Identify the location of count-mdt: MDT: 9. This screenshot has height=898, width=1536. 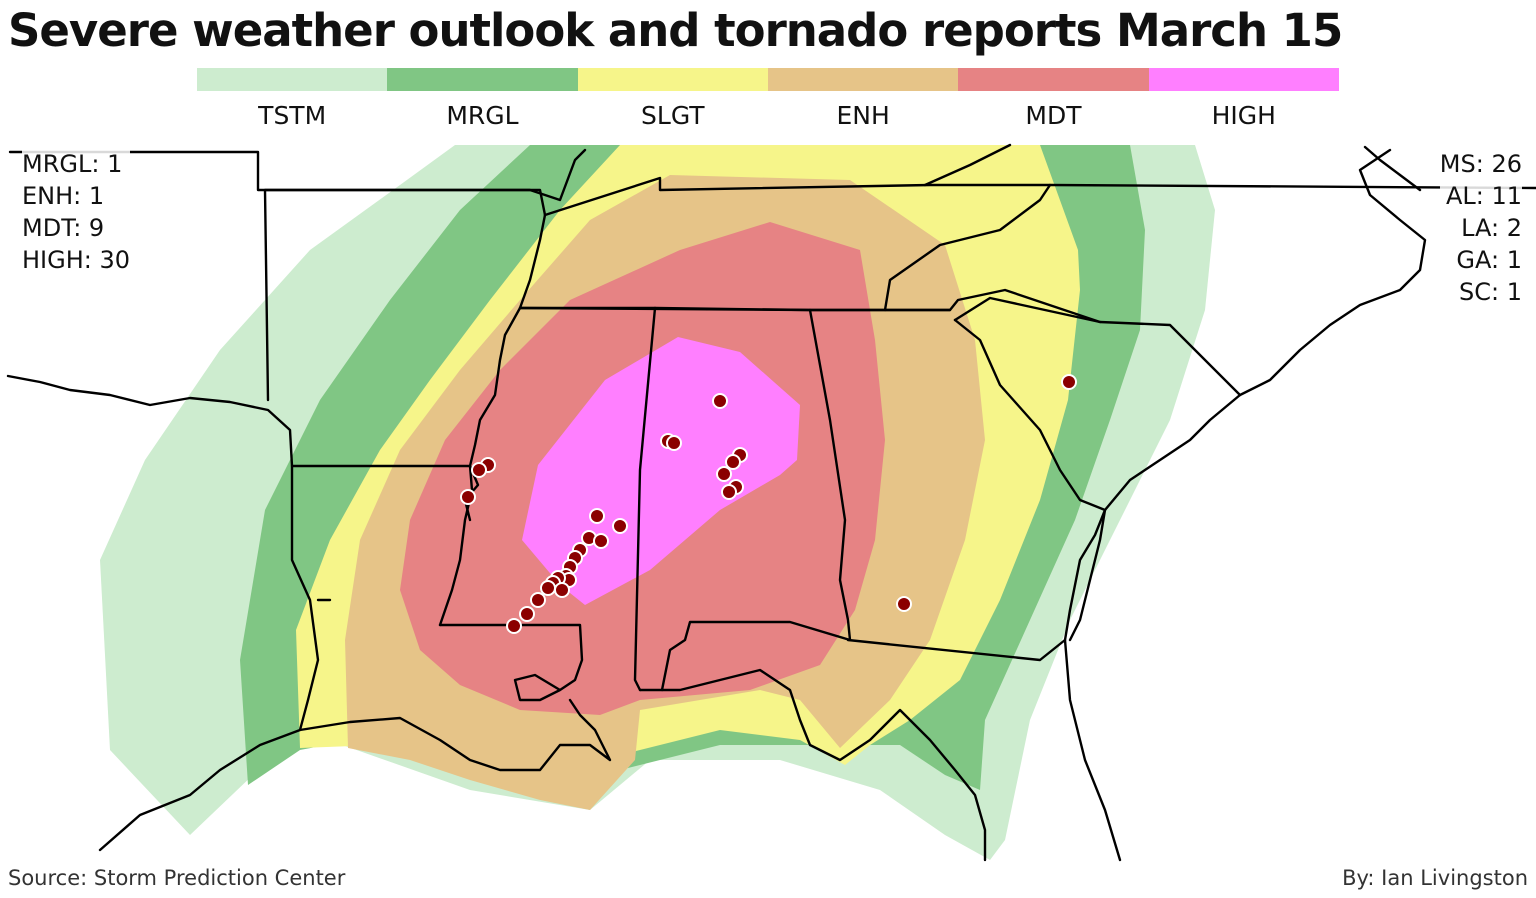
(63, 228).